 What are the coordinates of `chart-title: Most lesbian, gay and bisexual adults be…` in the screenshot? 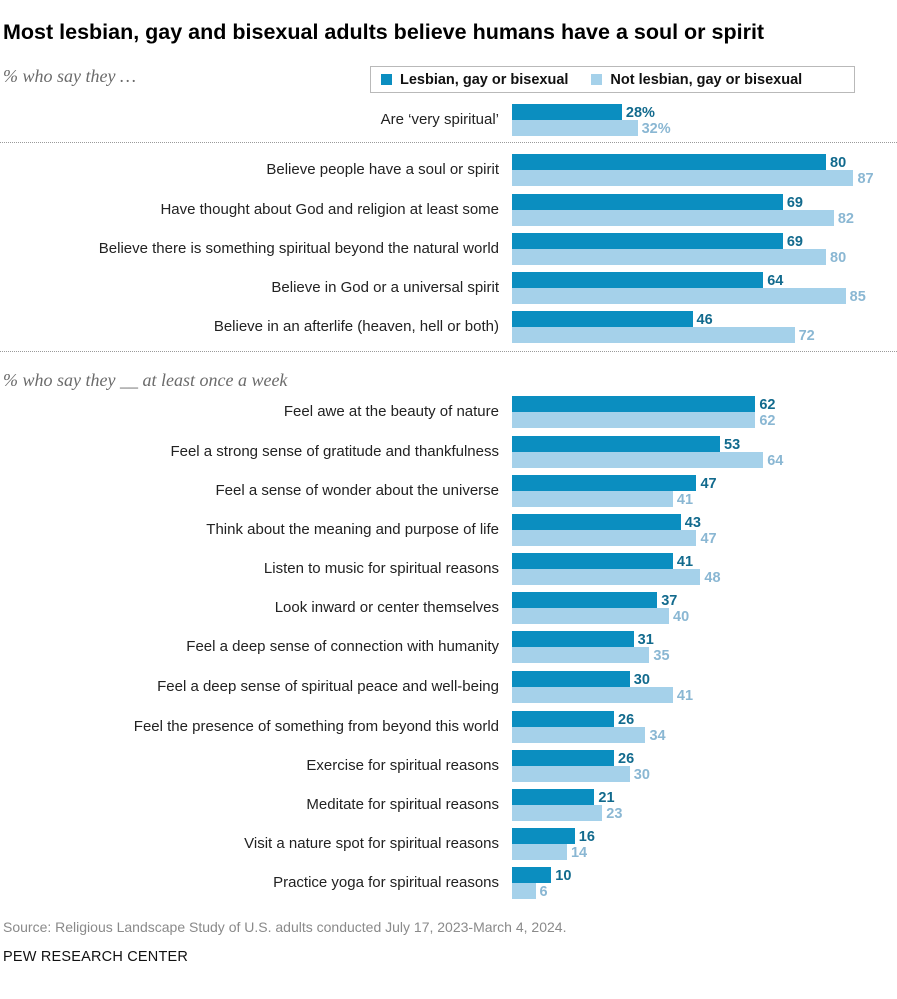 It's located at (384, 32).